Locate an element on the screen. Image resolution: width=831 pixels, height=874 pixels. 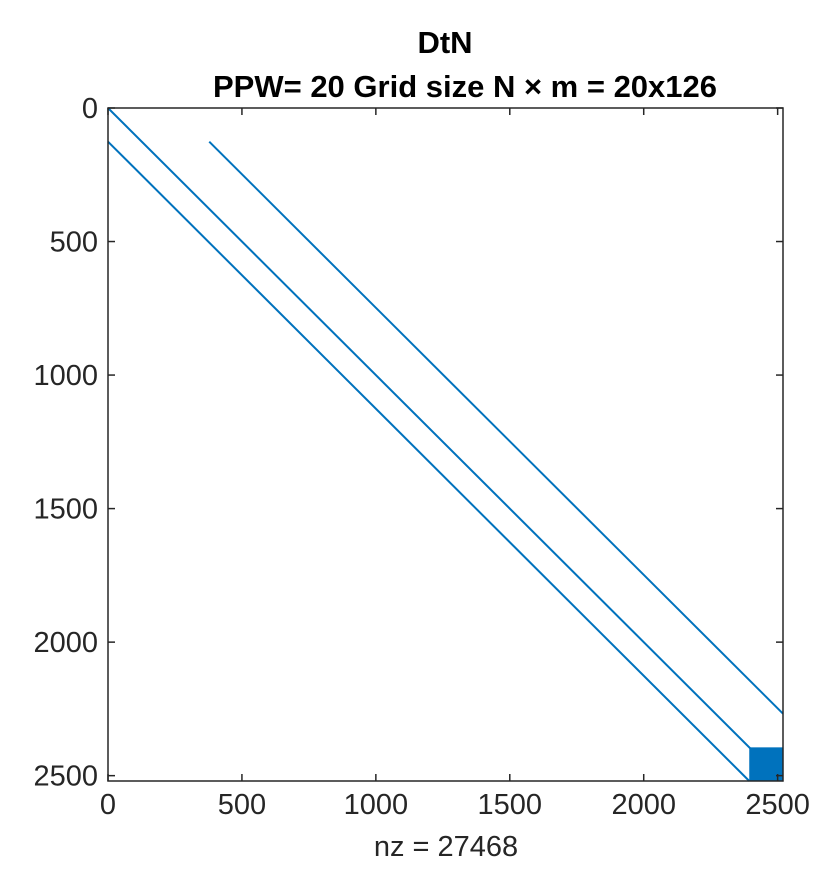
chart-title: DtN is located at coordinates (444, 42).